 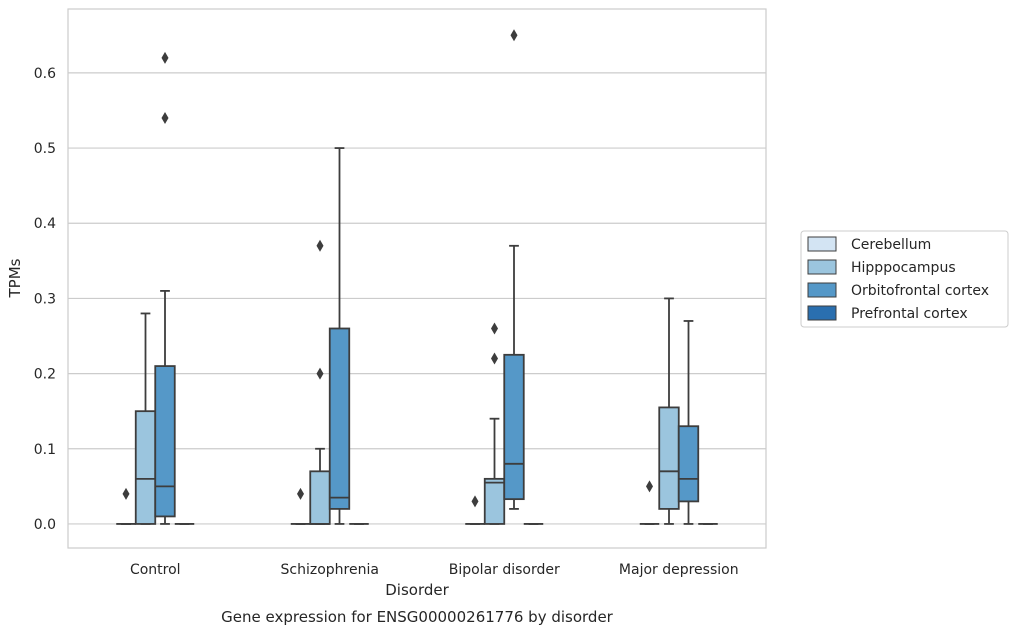 What do you see at coordinates (155, 570) in the screenshot?
I see `x-tick-label: Control` at bounding box center [155, 570].